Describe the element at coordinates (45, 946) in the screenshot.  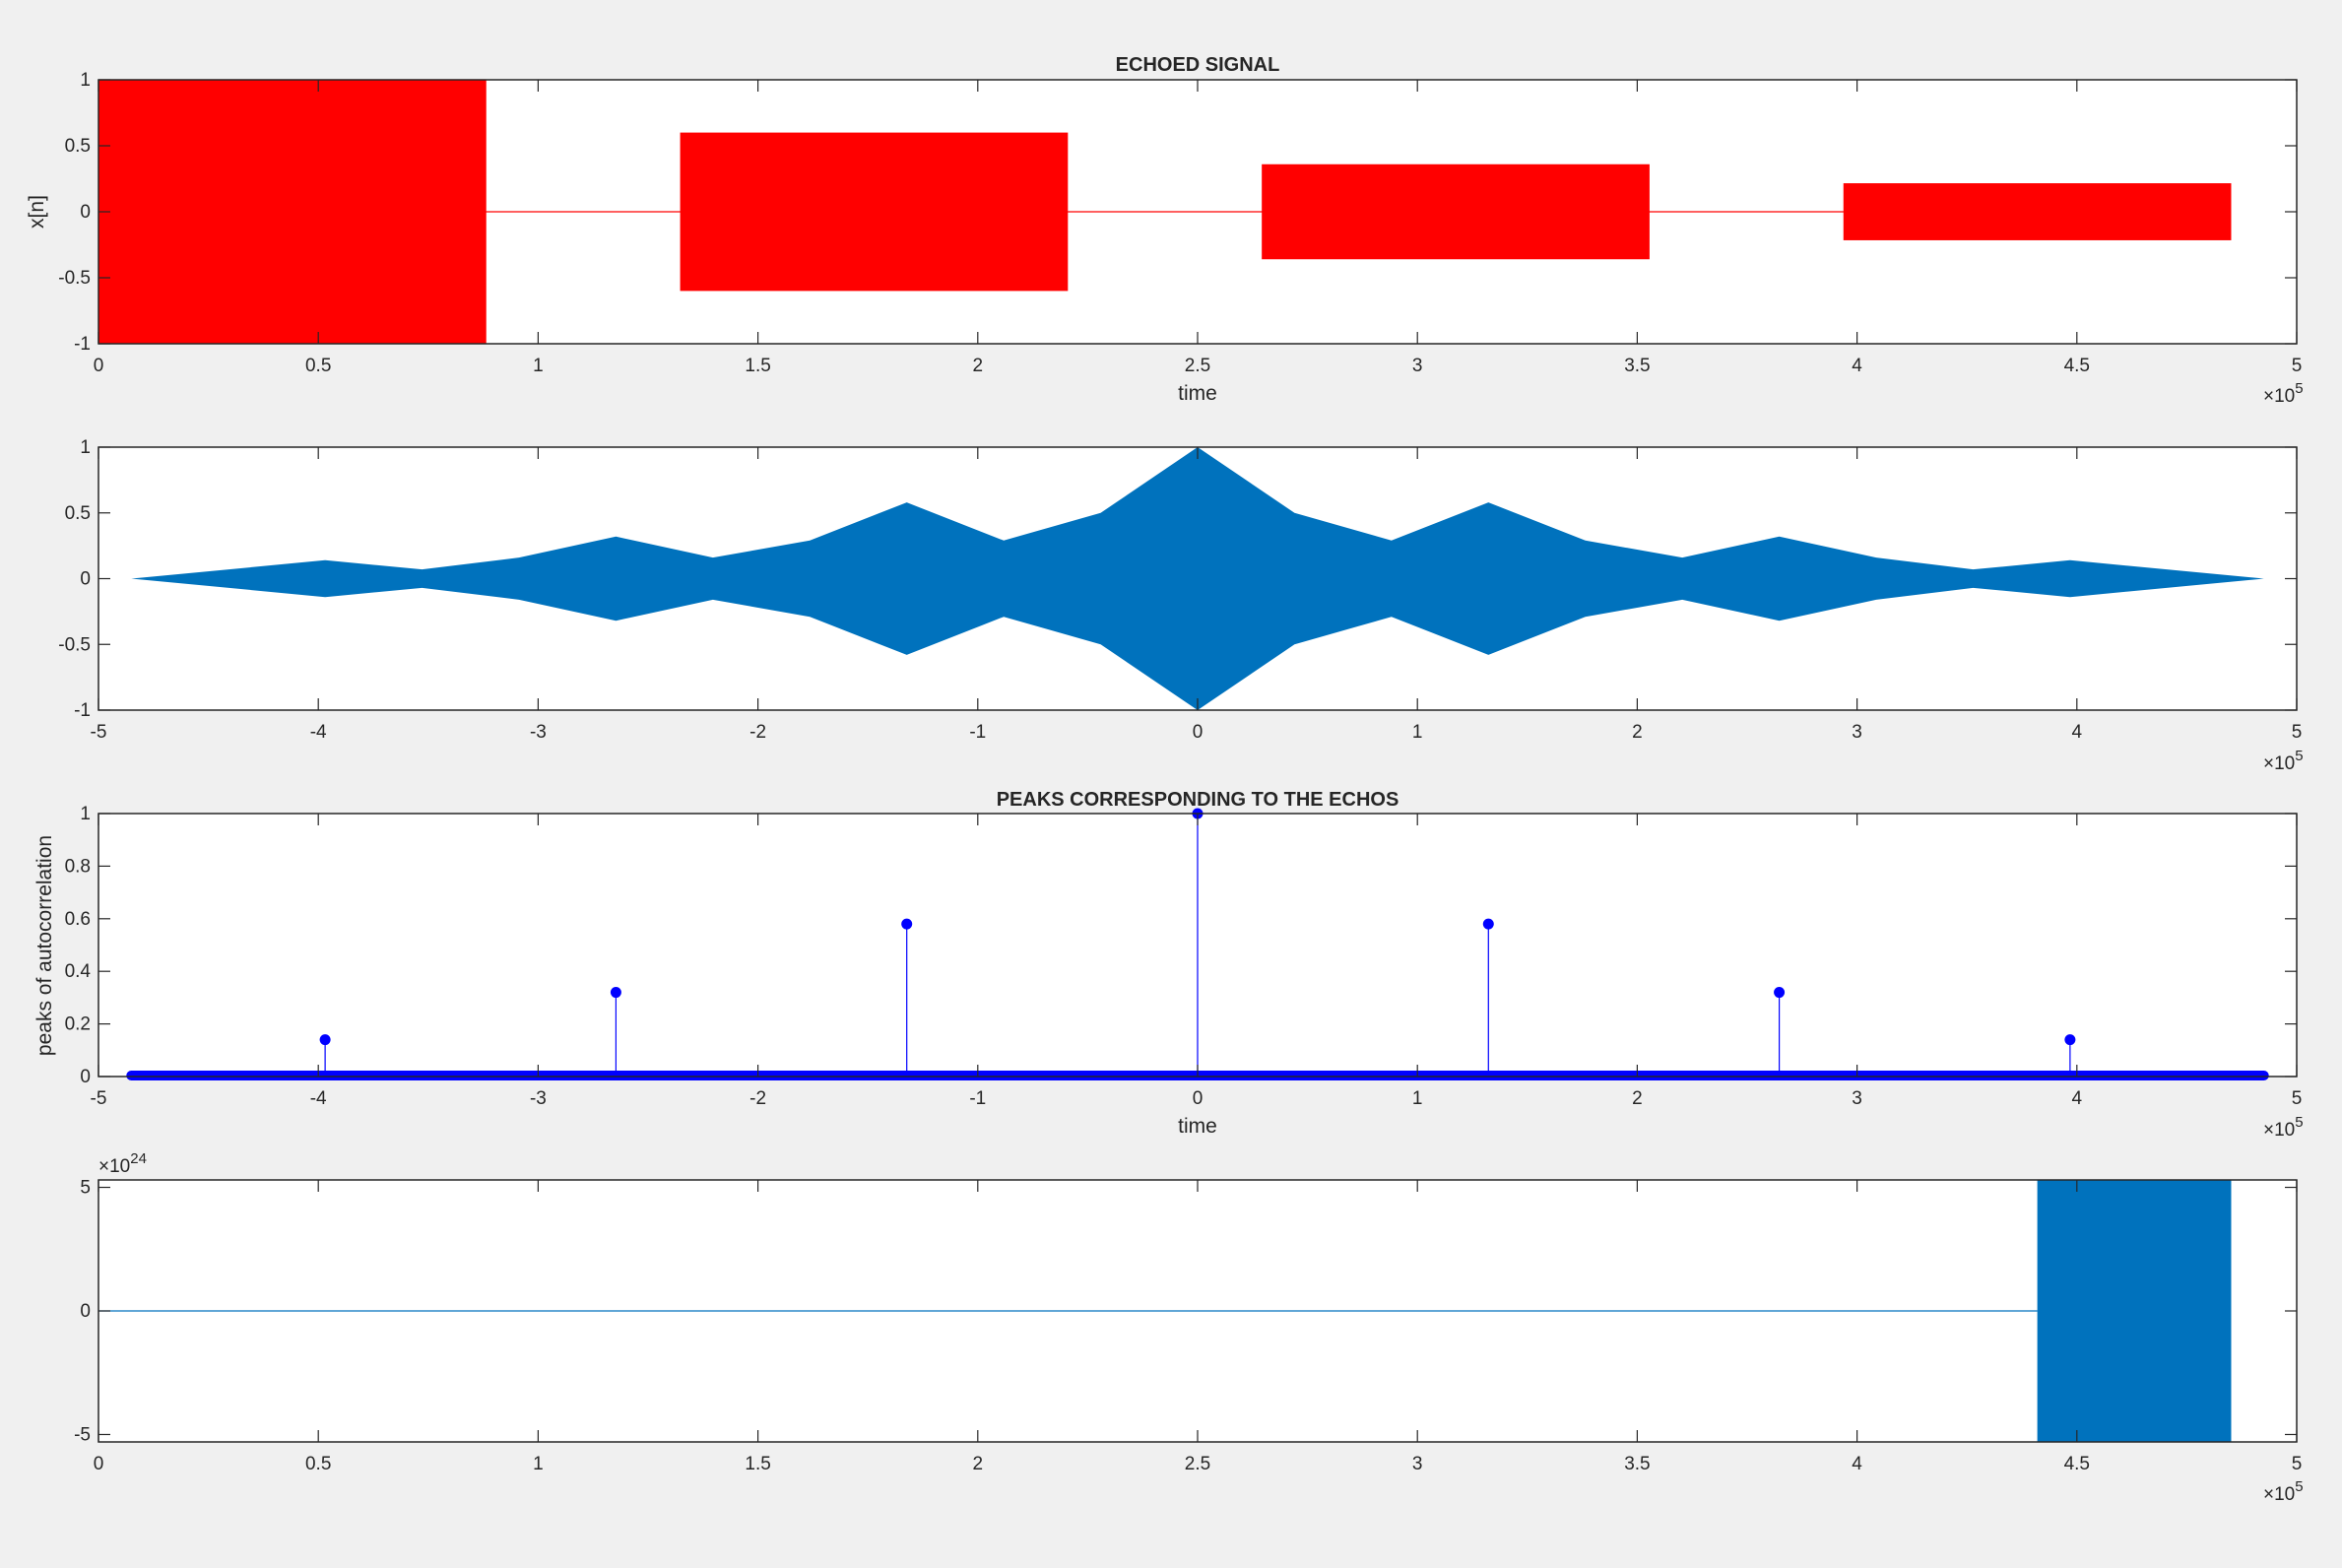
I see `panel-3-y-axis-label: peaks of autocorrelation` at that location.